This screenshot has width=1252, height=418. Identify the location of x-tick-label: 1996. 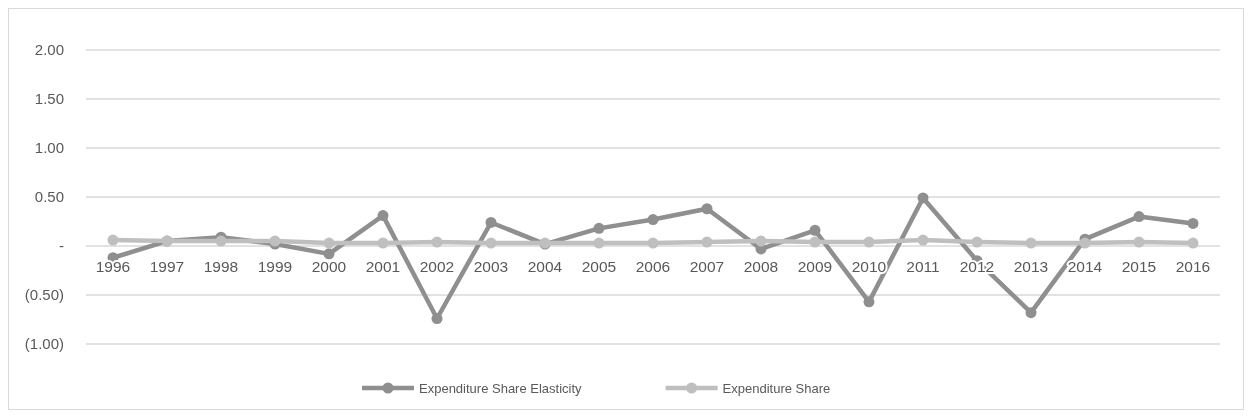
(113, 266).